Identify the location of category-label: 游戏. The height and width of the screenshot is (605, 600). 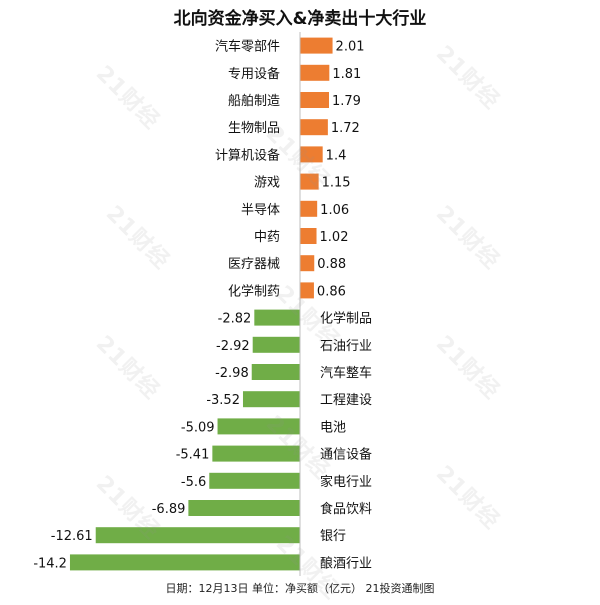
(267, 183).